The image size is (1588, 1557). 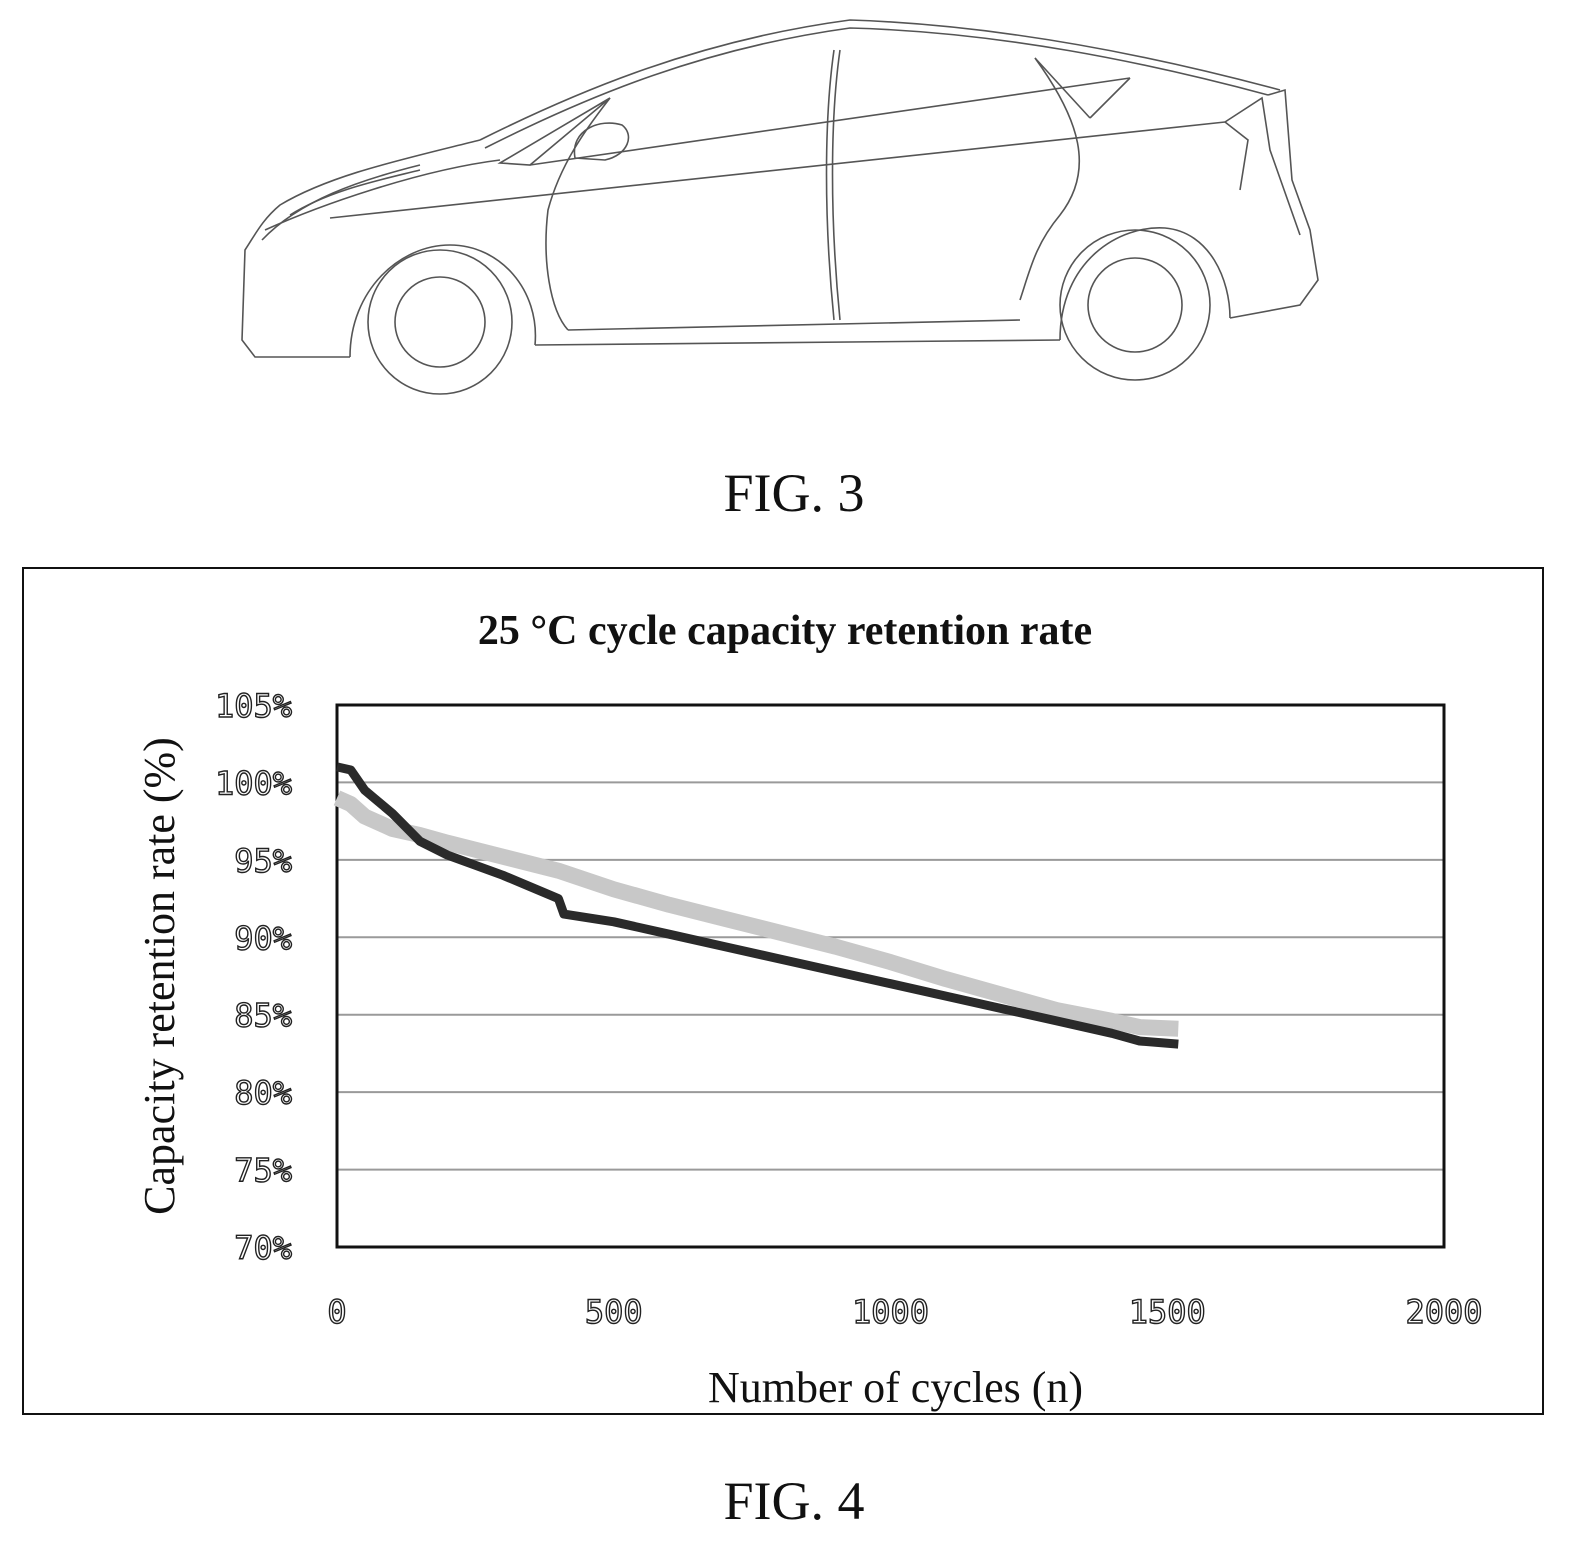 What do you see at coordinates (253, 706) in the screenshot?
I see `y-tick-label: 105%` at bounding box center [253, 706].